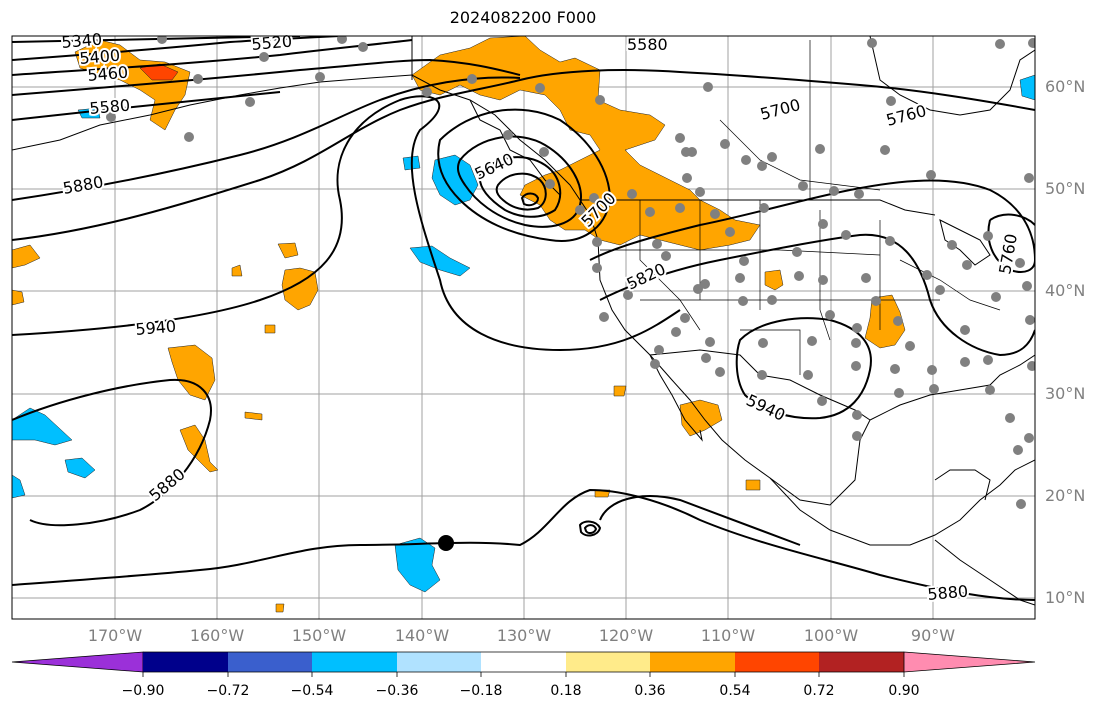 Image resolution: width=1105 pixels, height=712 pixels. Describe the element at coordinates (969, 662) in the screenshot. I see `colorbar-extend-high` at that location.